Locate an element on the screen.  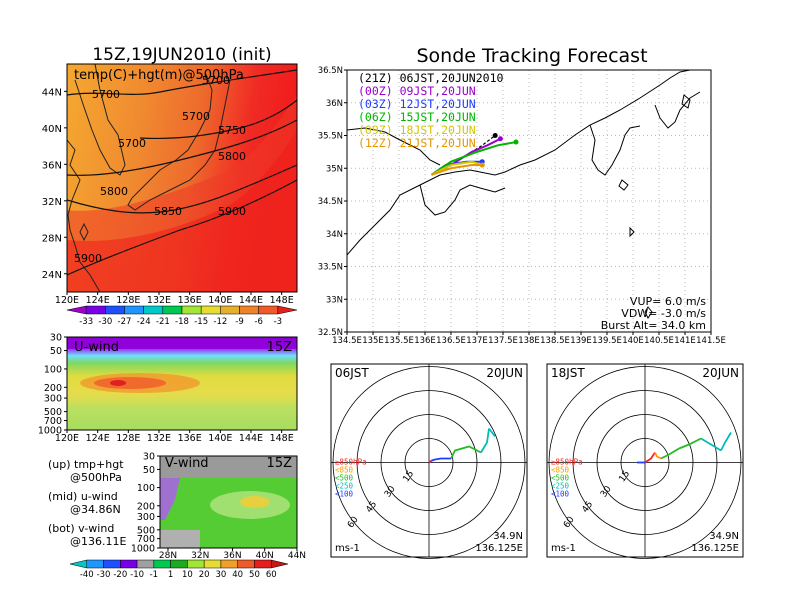
launch-legend-item: (12Z) 21JST,20JUN is located at coordinates (417, 143).